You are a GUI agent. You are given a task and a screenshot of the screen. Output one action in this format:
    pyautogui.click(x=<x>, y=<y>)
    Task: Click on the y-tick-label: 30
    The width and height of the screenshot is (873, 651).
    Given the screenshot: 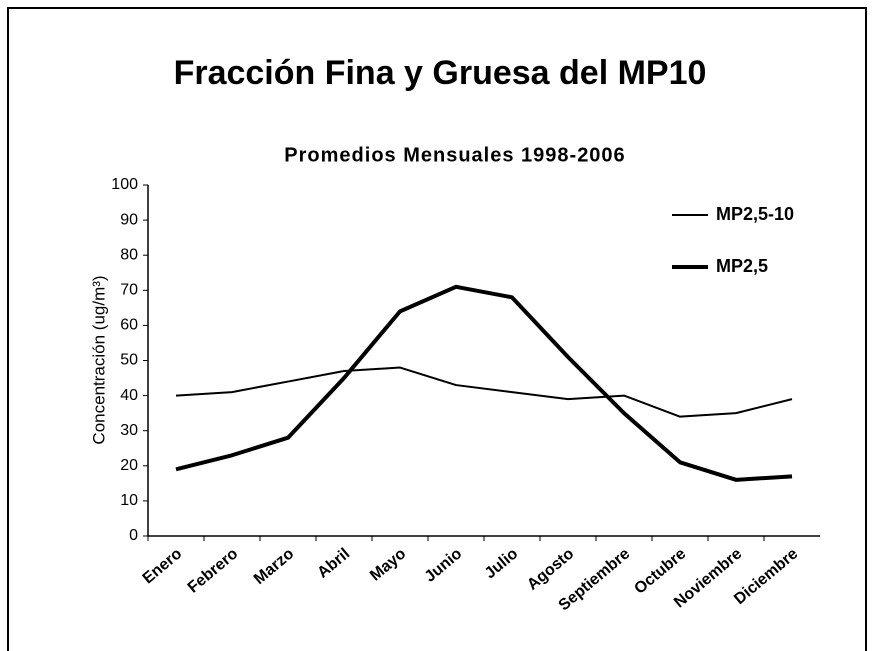 What is the action you would take?
    pyautogui.click(x=129, y=430)
    